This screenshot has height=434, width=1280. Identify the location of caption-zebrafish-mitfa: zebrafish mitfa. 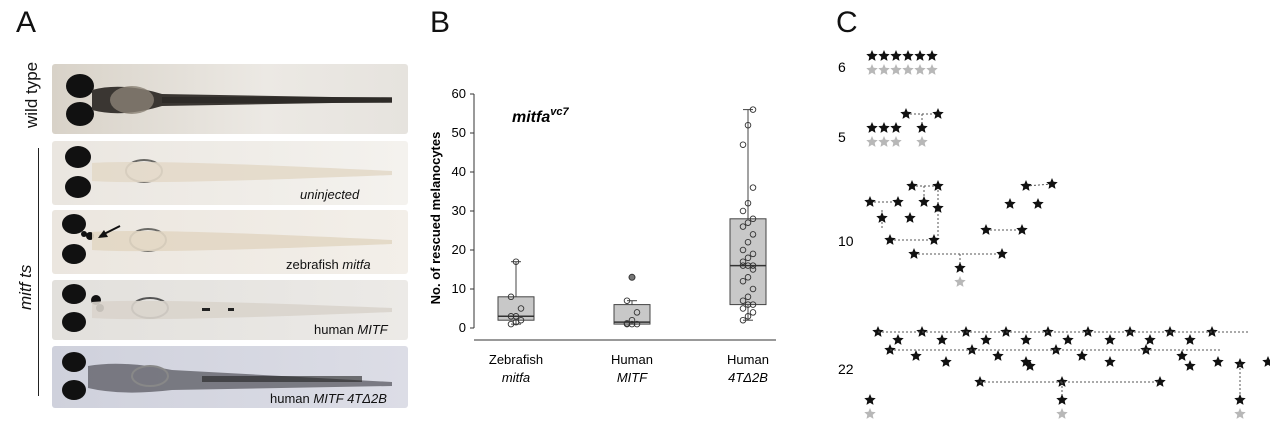
(328, 264).